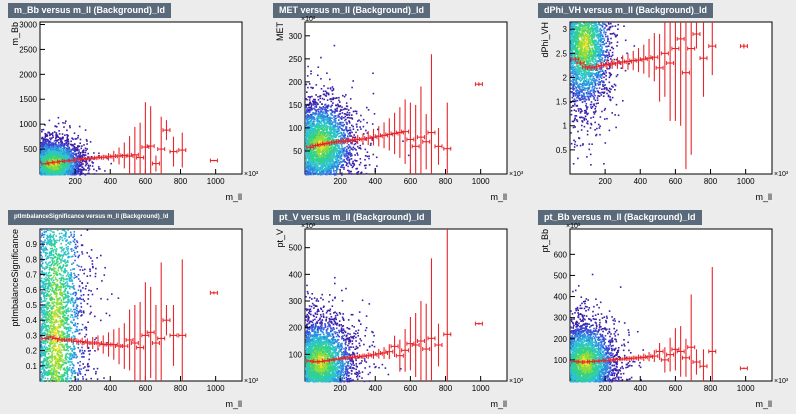  Describe the element at coordinates (141, 98) in the screenshot. I see `plot-frame` at that location.